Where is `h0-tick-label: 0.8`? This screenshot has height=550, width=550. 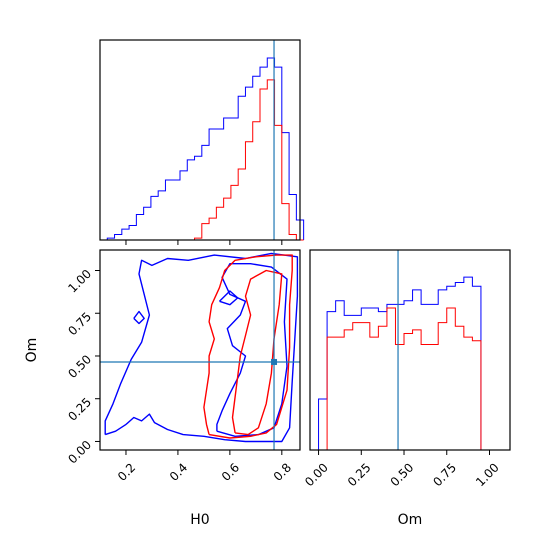 h0-tick-label: 0.8 is located at coordinates (282, 471).